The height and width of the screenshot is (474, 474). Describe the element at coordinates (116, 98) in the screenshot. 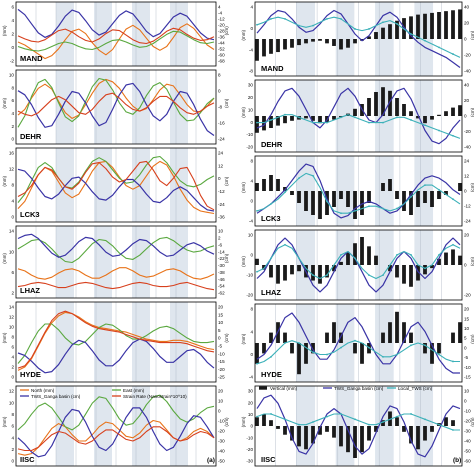

I see `series-north` at that location.